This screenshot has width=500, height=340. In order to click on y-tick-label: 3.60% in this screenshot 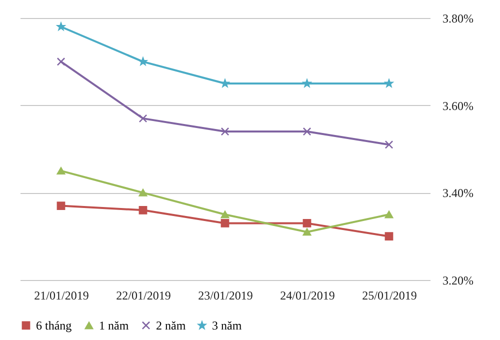, I will do `click(458, 105)`.